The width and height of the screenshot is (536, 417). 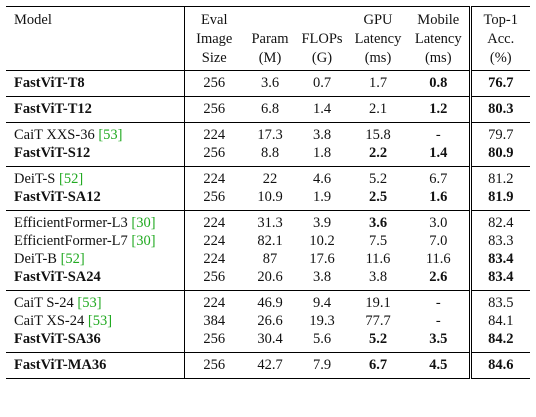 I want to click on model-name: FastViT-SA12, so click(x=57, y=197).